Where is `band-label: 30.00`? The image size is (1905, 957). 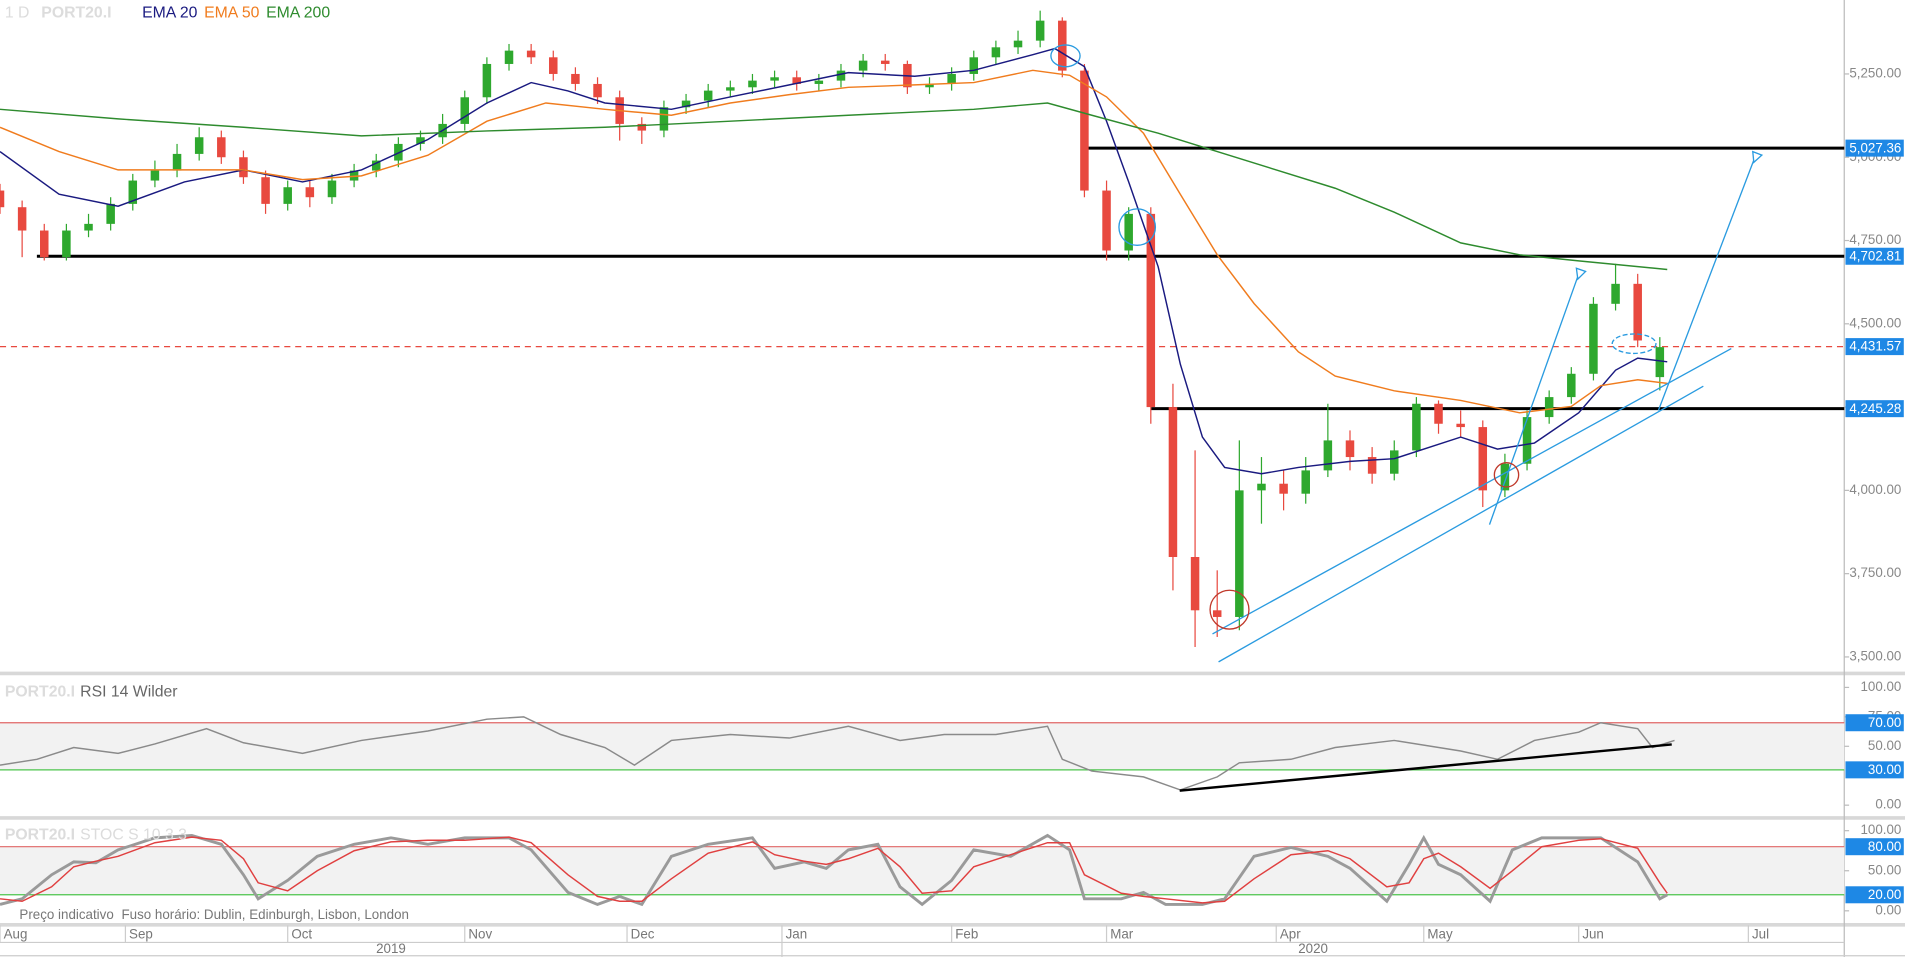
band-label: 30.00 is located at coordinates (1884, 769).